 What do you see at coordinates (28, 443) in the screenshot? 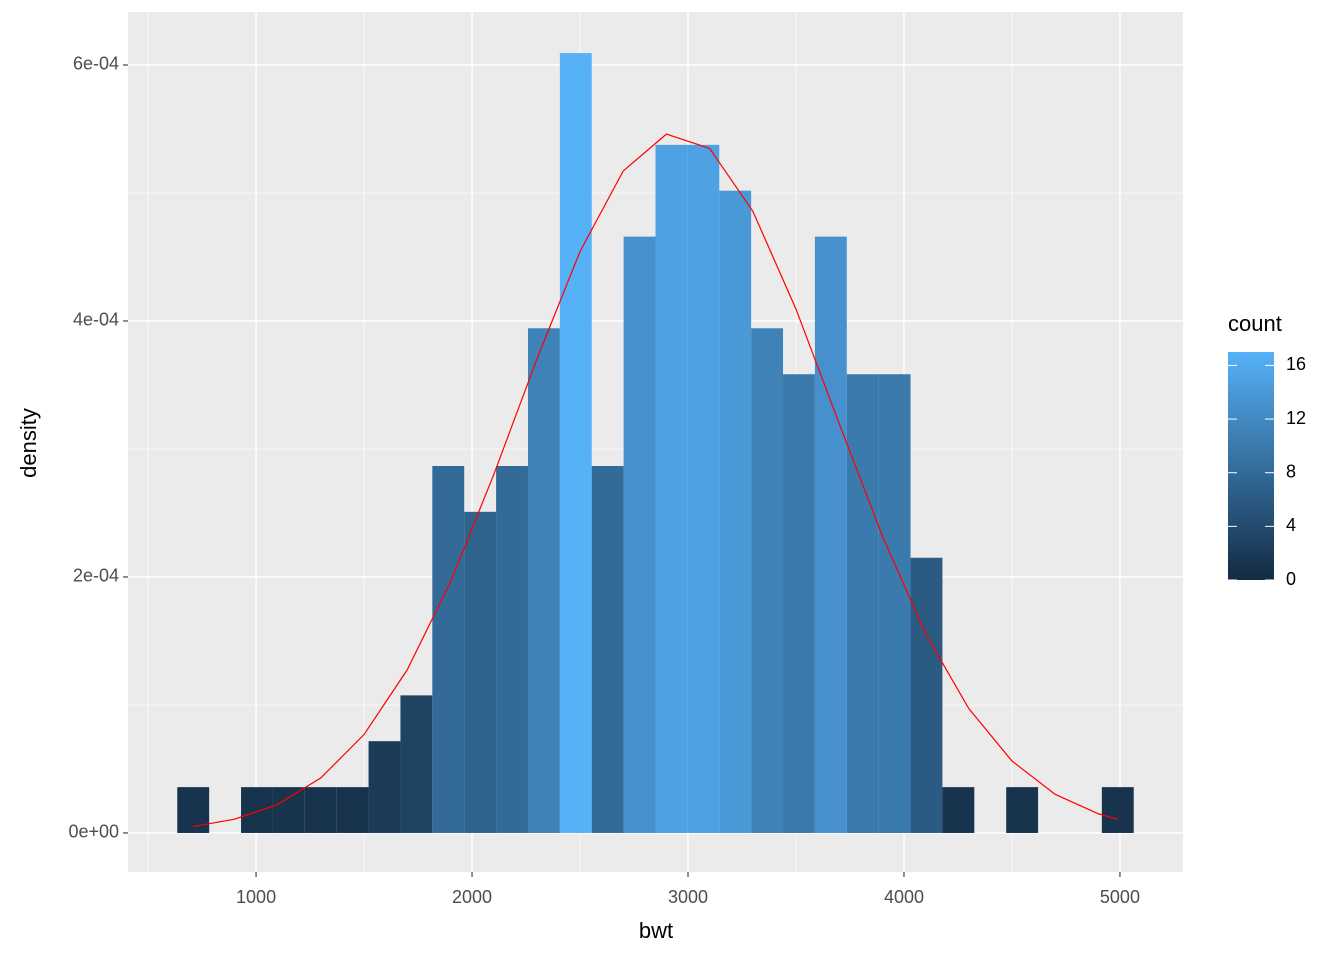
I see `y-axis-title: density` at bounding box center [28, 443].